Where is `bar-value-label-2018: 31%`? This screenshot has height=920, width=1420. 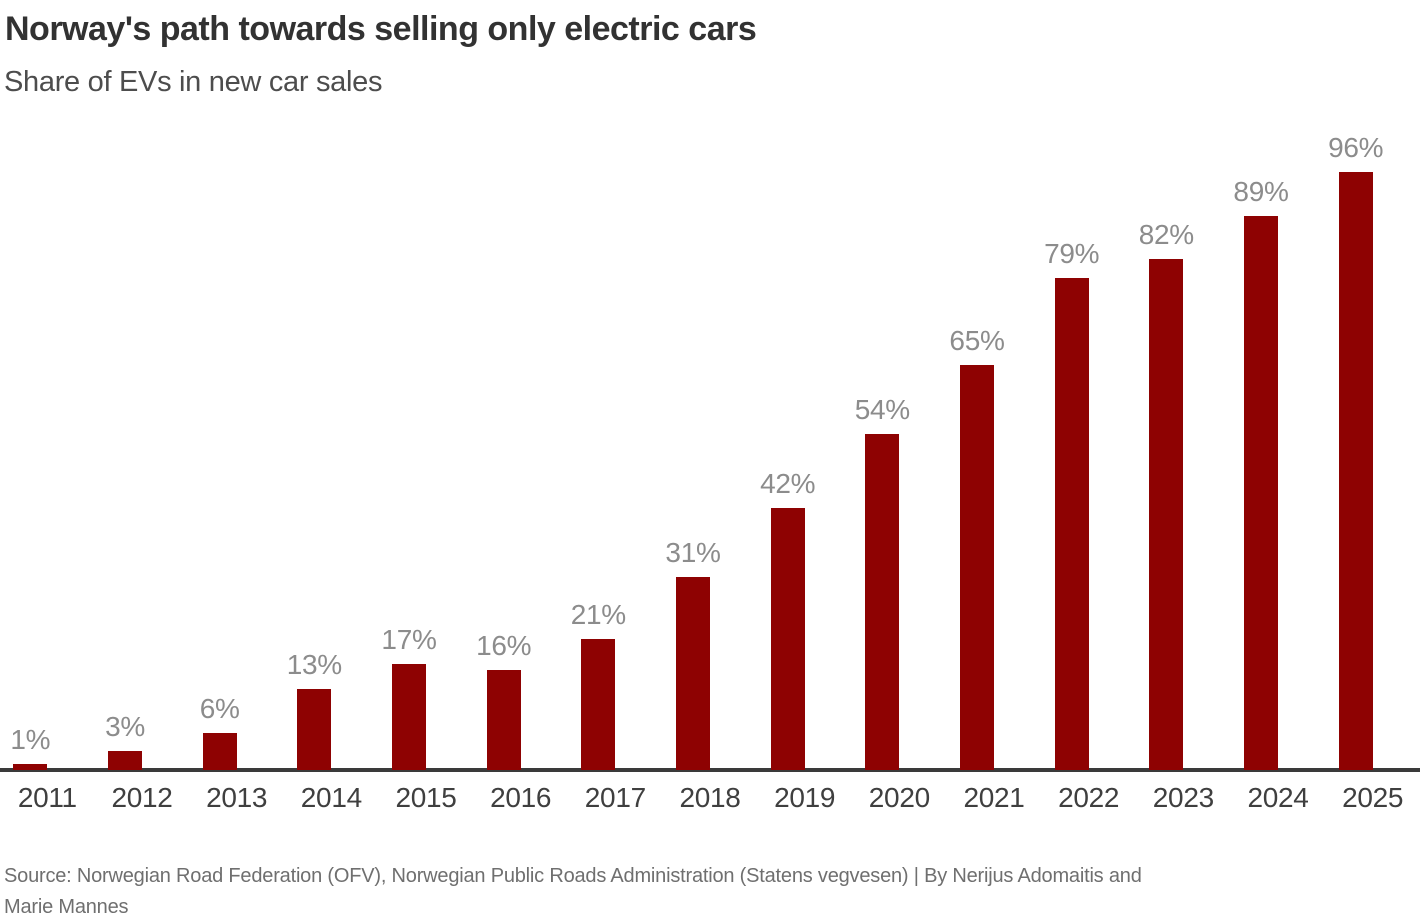 bar-value-label-2018: 31% is located at coordinates (693, 552).